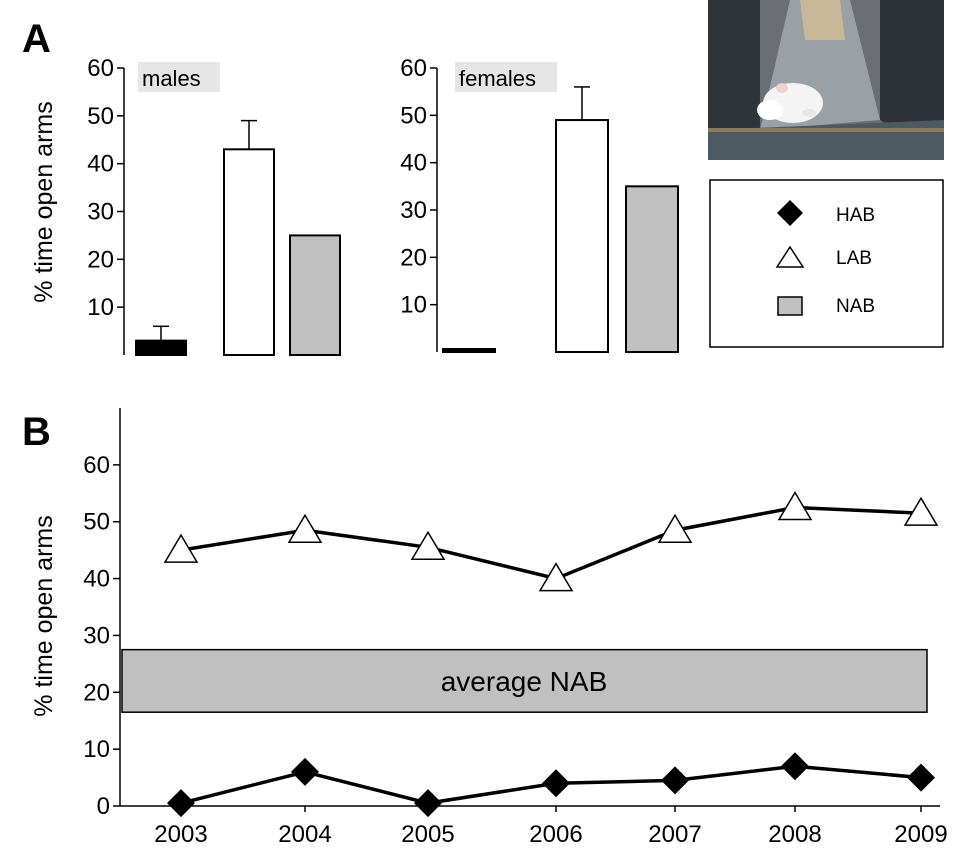  Describe the element at coordinates (770, 110) in the screenshot. I see `rat-head` at that location.